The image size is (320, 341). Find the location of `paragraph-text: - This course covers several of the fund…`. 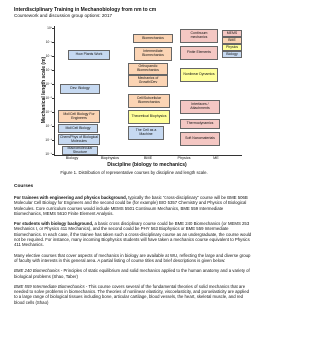

paragraph-text: - This course covers several of the fund… is located at coordinates (132, 294).